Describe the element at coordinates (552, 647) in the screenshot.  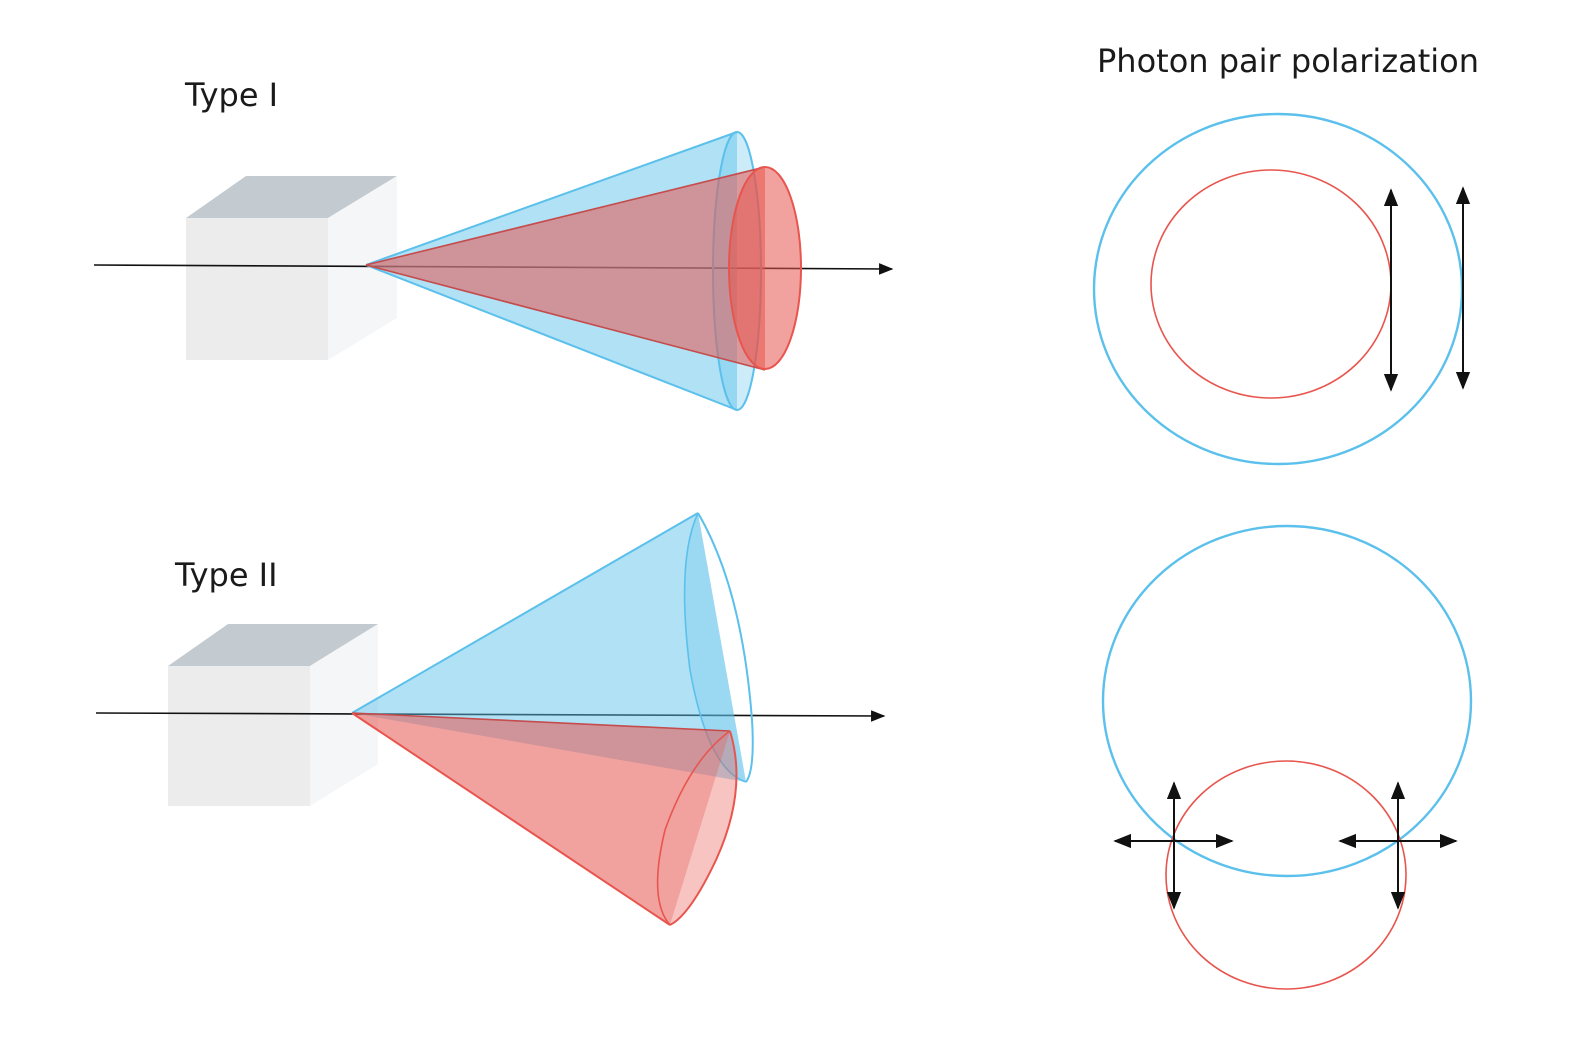
I see `type2-blue-cone` at that location.